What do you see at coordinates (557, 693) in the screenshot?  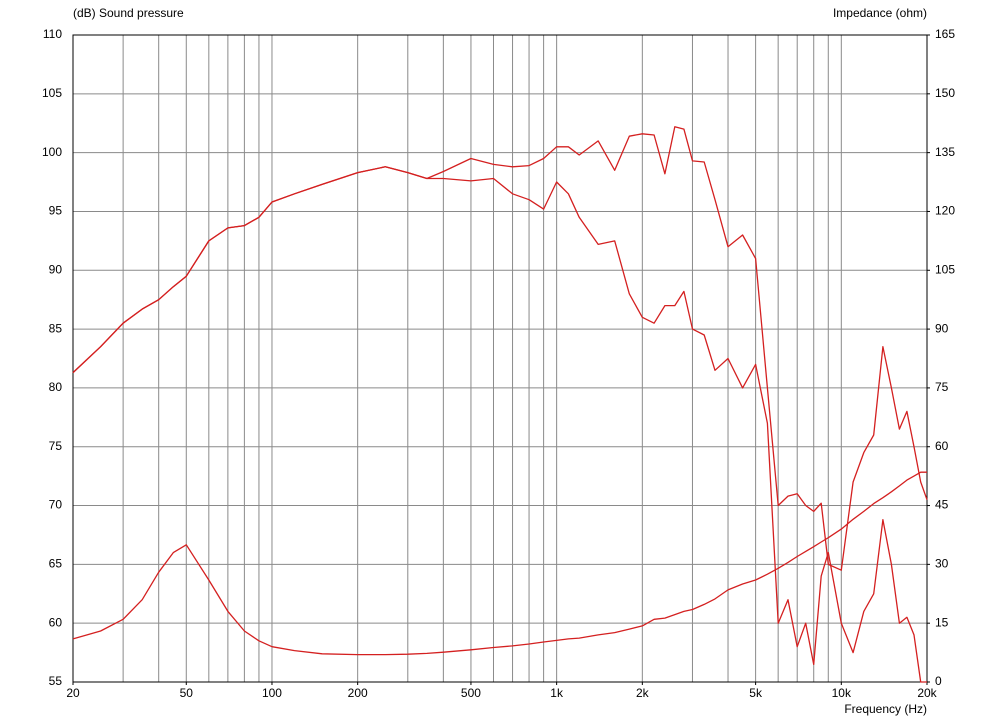 I see `x-tick-label: 1k` at bounding box center [557, 693].